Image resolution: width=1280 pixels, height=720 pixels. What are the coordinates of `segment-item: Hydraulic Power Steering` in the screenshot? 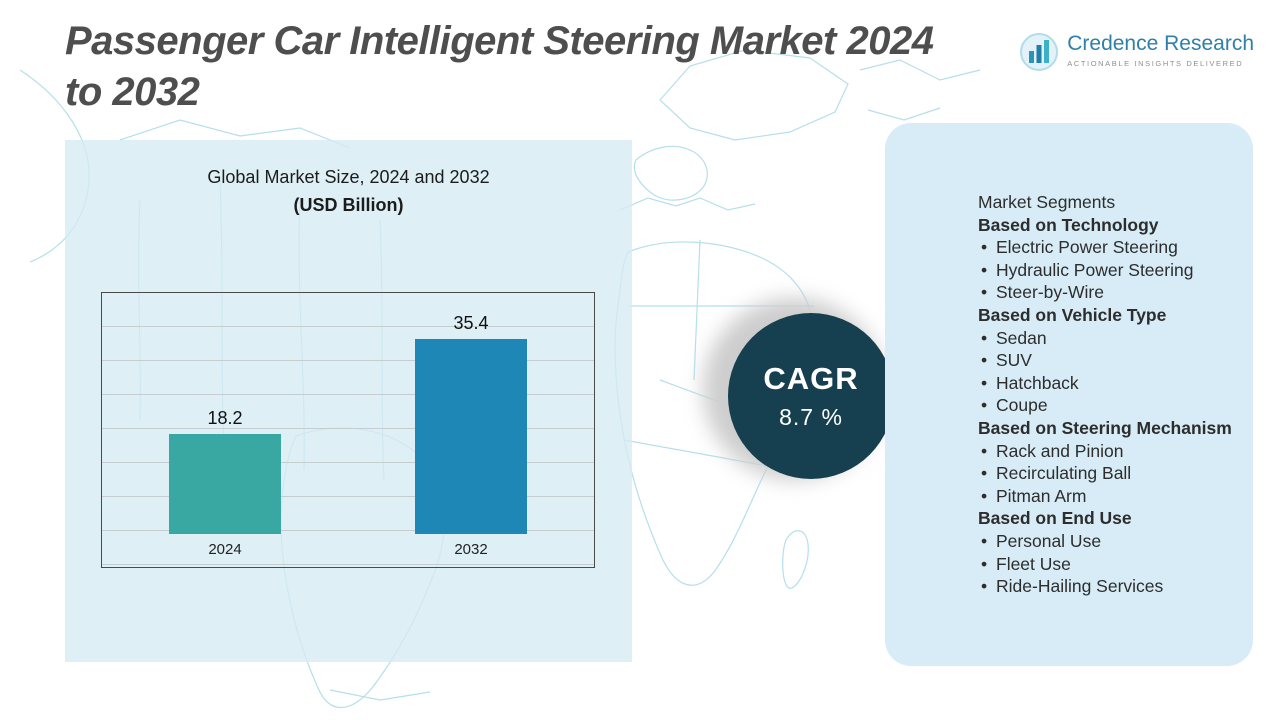 It's located at (1110, 270).